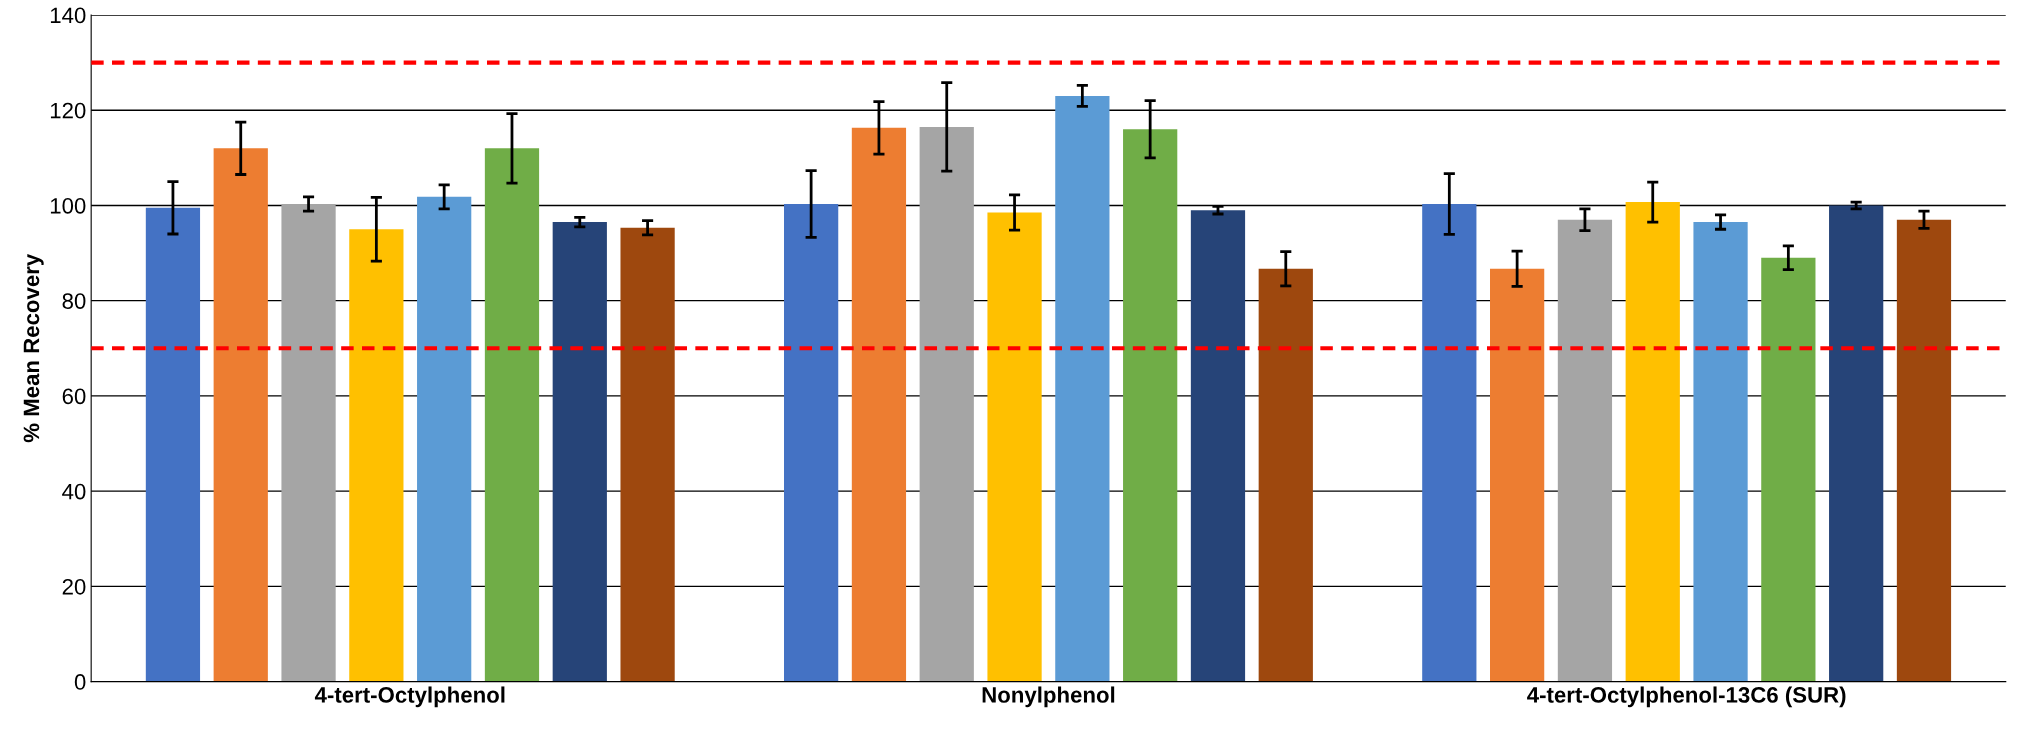  Describe the element at coordinates (80, 682) in the screenshot. I see `y-tick-label: 0` at that location.